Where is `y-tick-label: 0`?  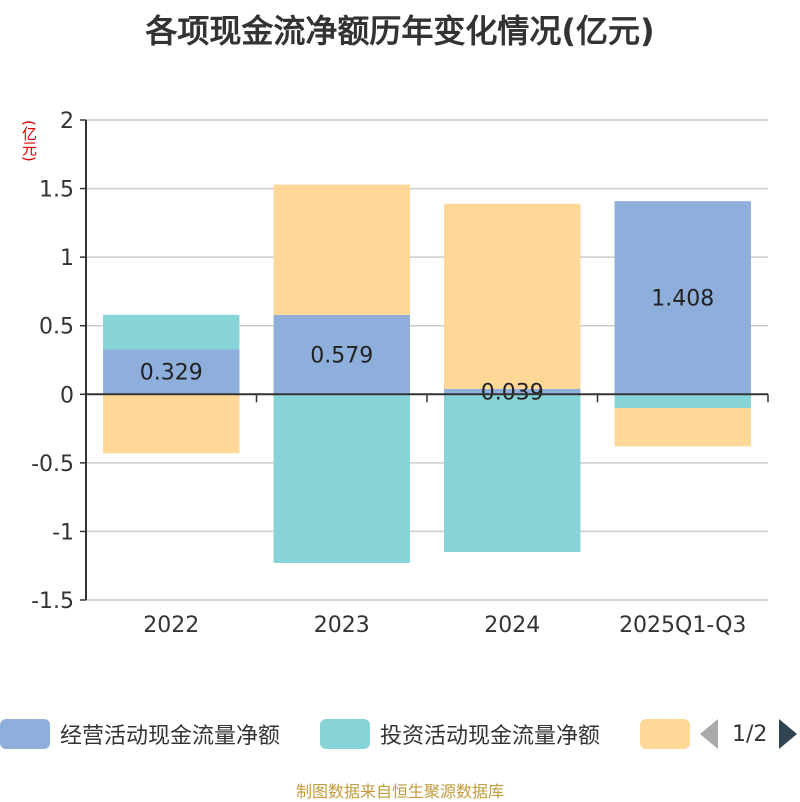 y-tick-label: 0 is located at coordinates (67, 395).